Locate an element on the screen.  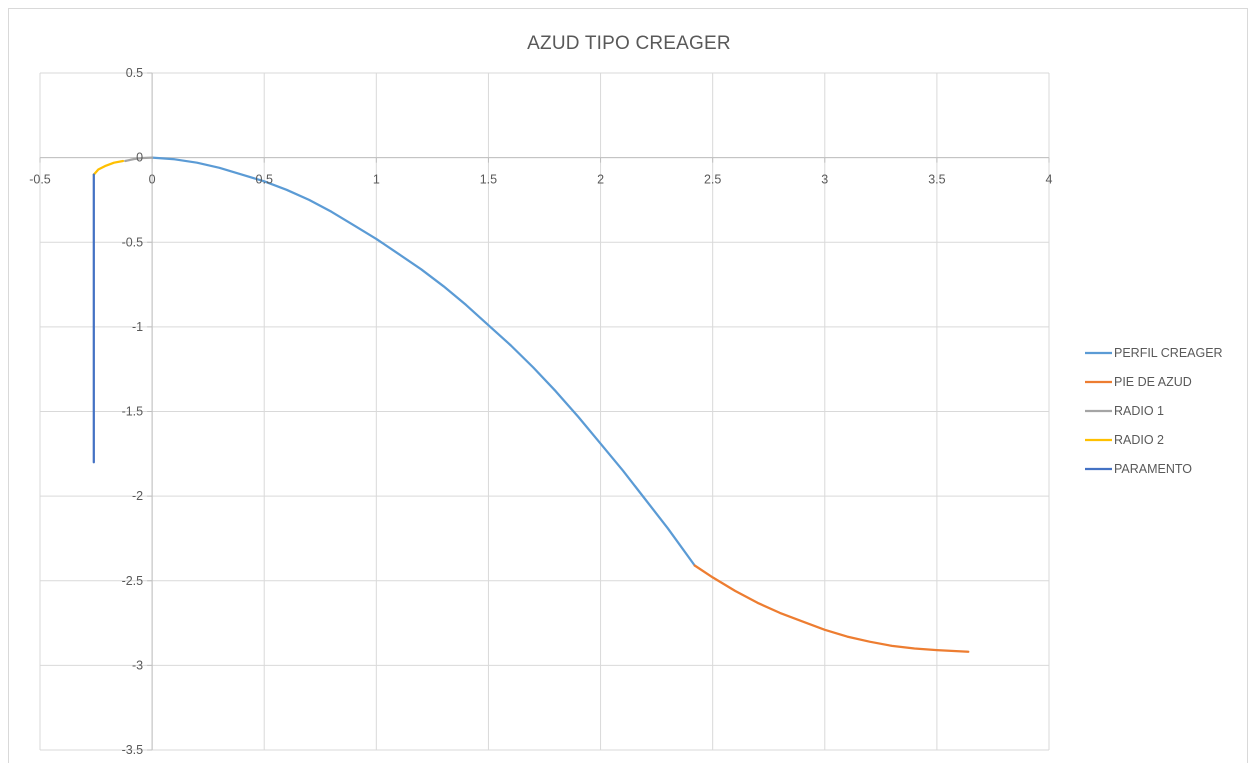
y-tick-label: -1 is located at coordinates (137, 327).